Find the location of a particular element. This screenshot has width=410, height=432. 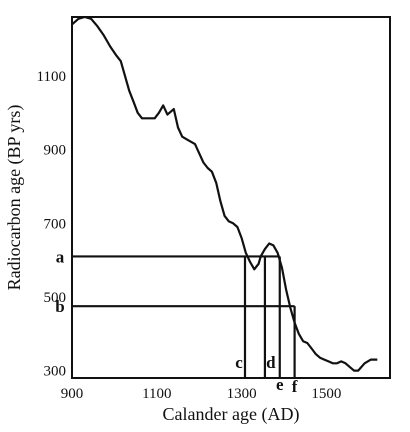

y-tick-label: 700 is located at coordinates (55, 224).